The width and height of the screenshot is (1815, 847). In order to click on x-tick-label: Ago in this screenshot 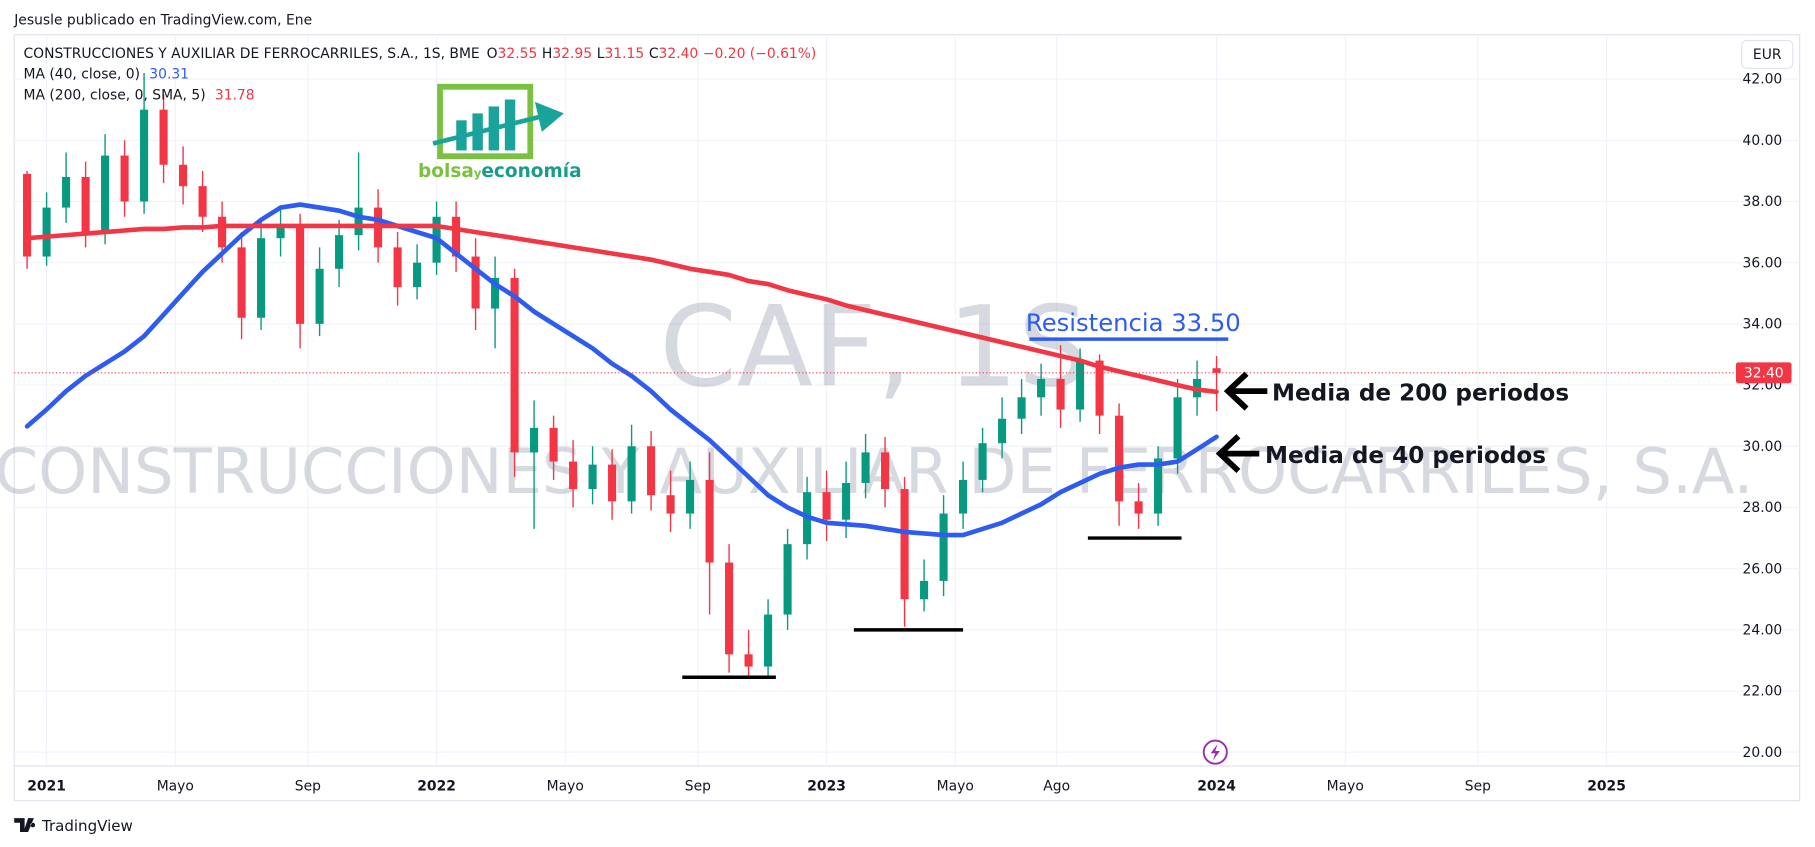, I will do `click(1056, 786)`.